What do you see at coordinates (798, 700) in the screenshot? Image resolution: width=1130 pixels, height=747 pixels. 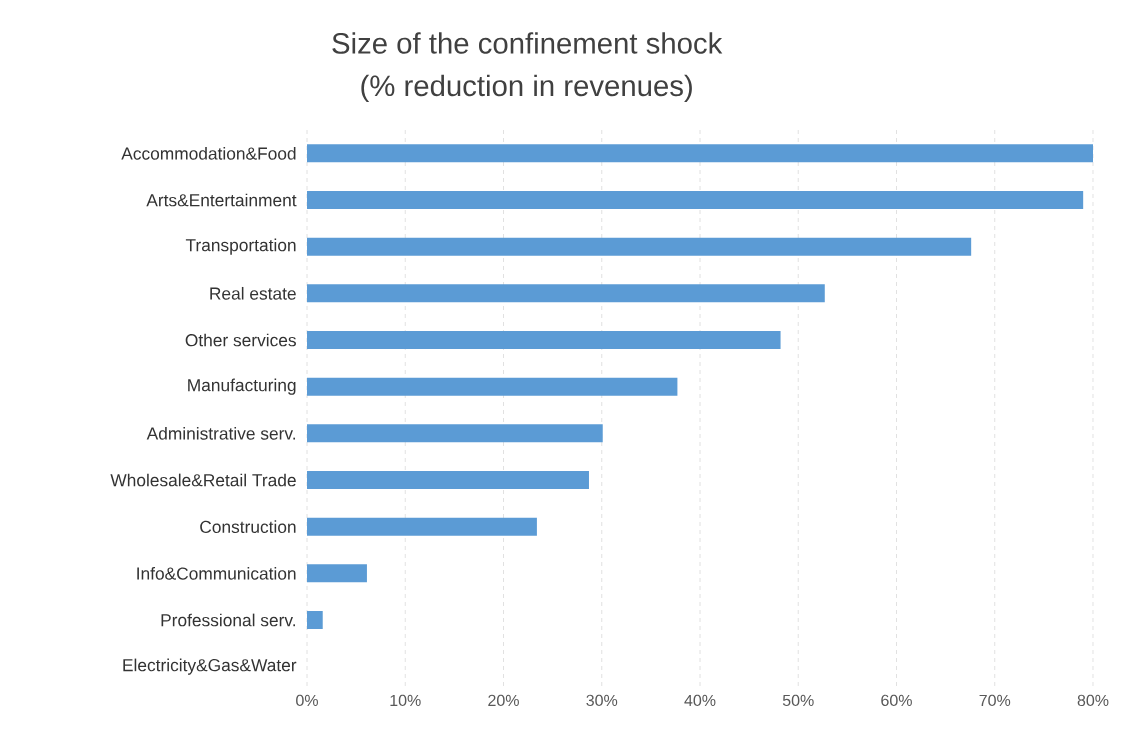 I see `x-tick-label: 50%` at bounding box center [798, 700].